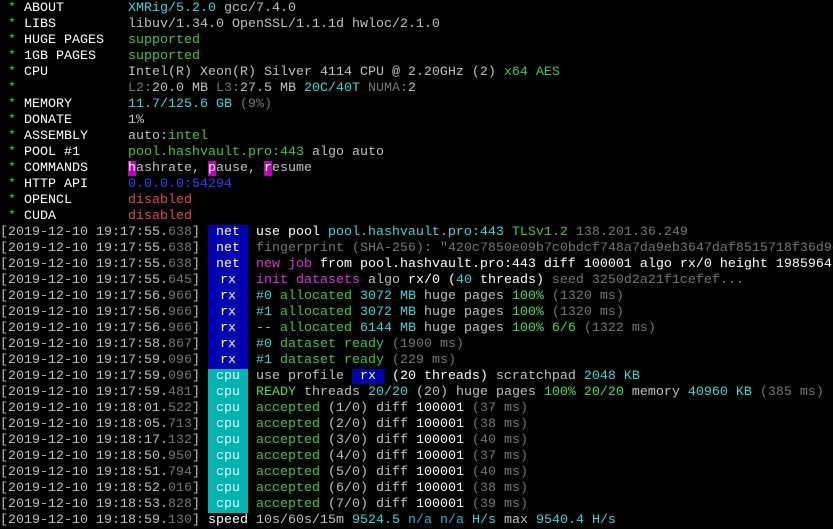 The height and width of the screenshot is (529, 833). Describe the element at coordinates (179, 456) in the screenshot. I see `log-timestamp-ms: 950` at that location.